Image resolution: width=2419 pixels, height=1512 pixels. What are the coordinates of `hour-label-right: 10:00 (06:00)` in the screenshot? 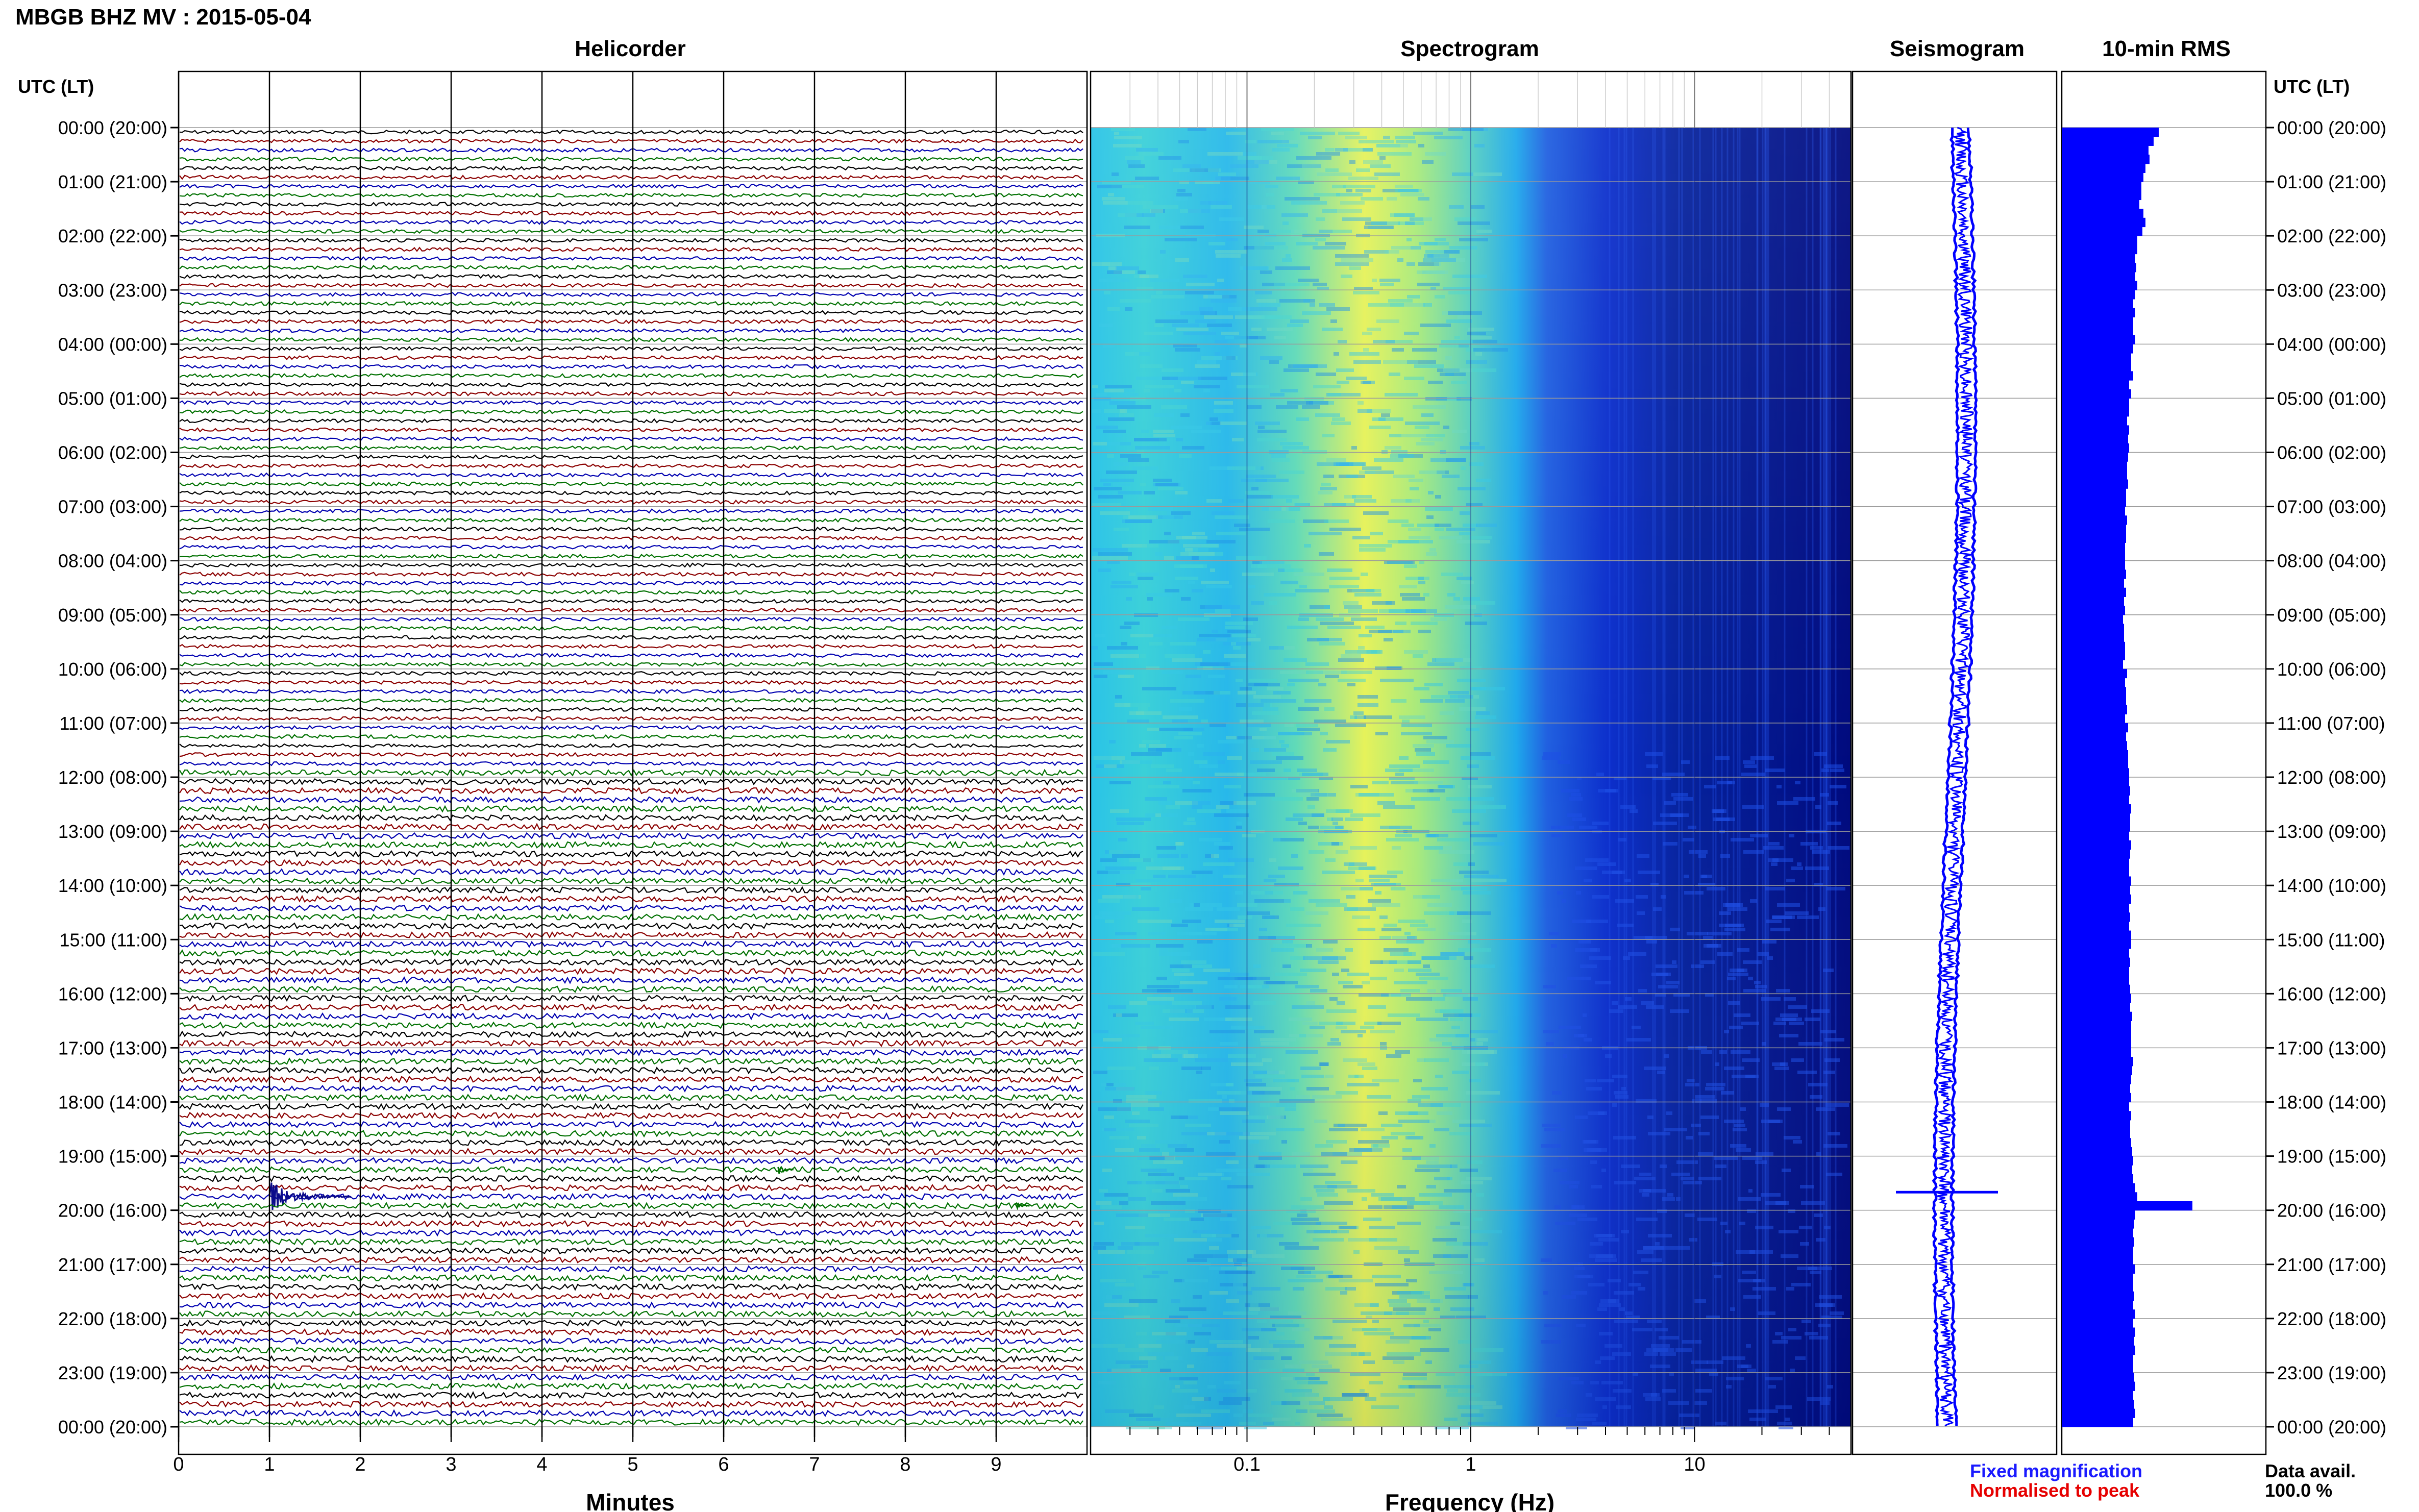 It's located at (2331, 669).